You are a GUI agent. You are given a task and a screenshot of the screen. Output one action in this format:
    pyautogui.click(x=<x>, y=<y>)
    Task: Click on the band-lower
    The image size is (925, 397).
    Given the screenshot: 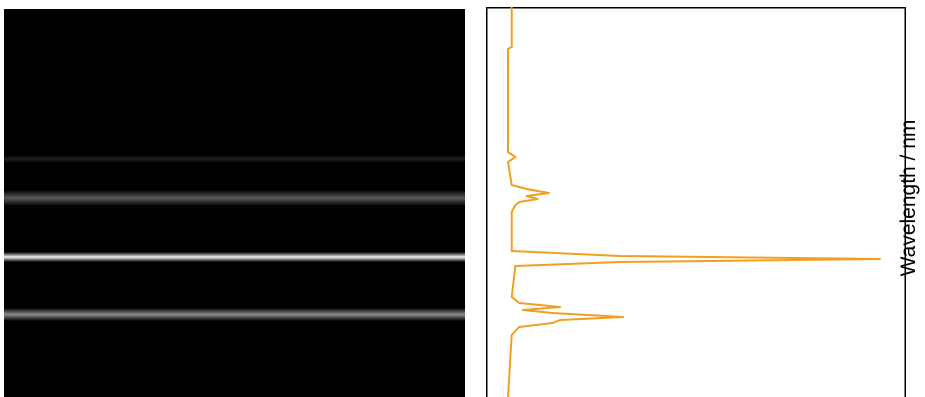 What is the action you would take?
    pyautogui.click(x=234, y=314)
    